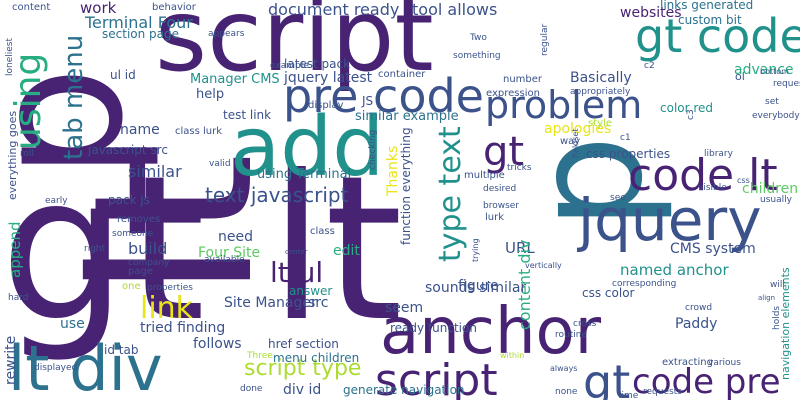 The image size is (800, 400). What do you see at coordinates (566, 392) in the screenshot?
I see `word-none-137: none` at bounding box center [566, 392].